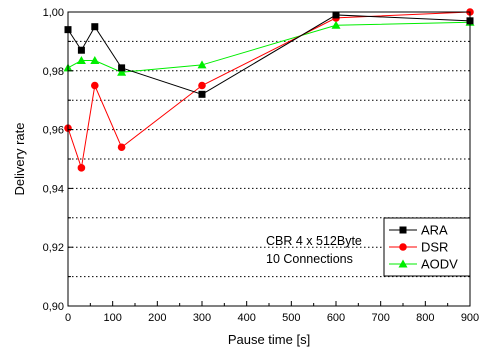 The image size is (480, 350). What do you see at coordinates (336, 318) in the screenshot?
I see `x-tick-label: 600` at bounding box center [336, 318].